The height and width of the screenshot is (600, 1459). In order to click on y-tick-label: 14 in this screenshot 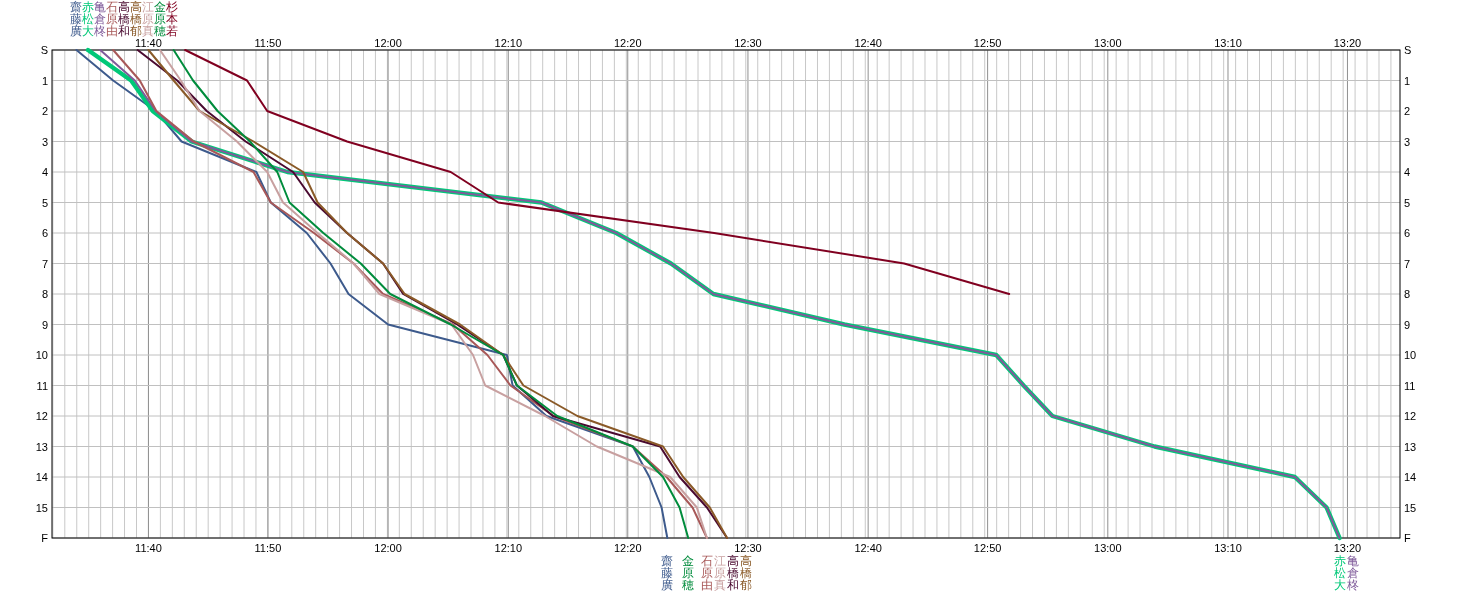, I will do `click(41, 477)`.